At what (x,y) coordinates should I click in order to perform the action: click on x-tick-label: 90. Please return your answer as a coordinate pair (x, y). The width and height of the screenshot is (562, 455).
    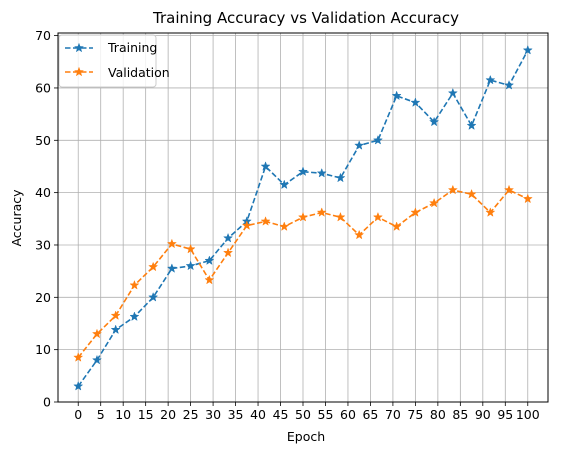
    Looking at the image, I should click on (483, 414).